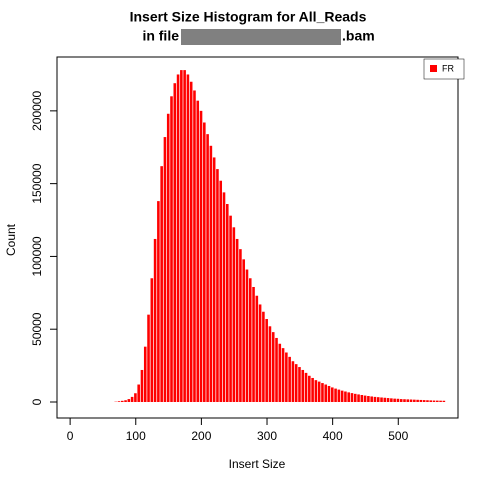  I want to click on chart-title: Insert Size Histogram for All_Reads, so click(248, 17).